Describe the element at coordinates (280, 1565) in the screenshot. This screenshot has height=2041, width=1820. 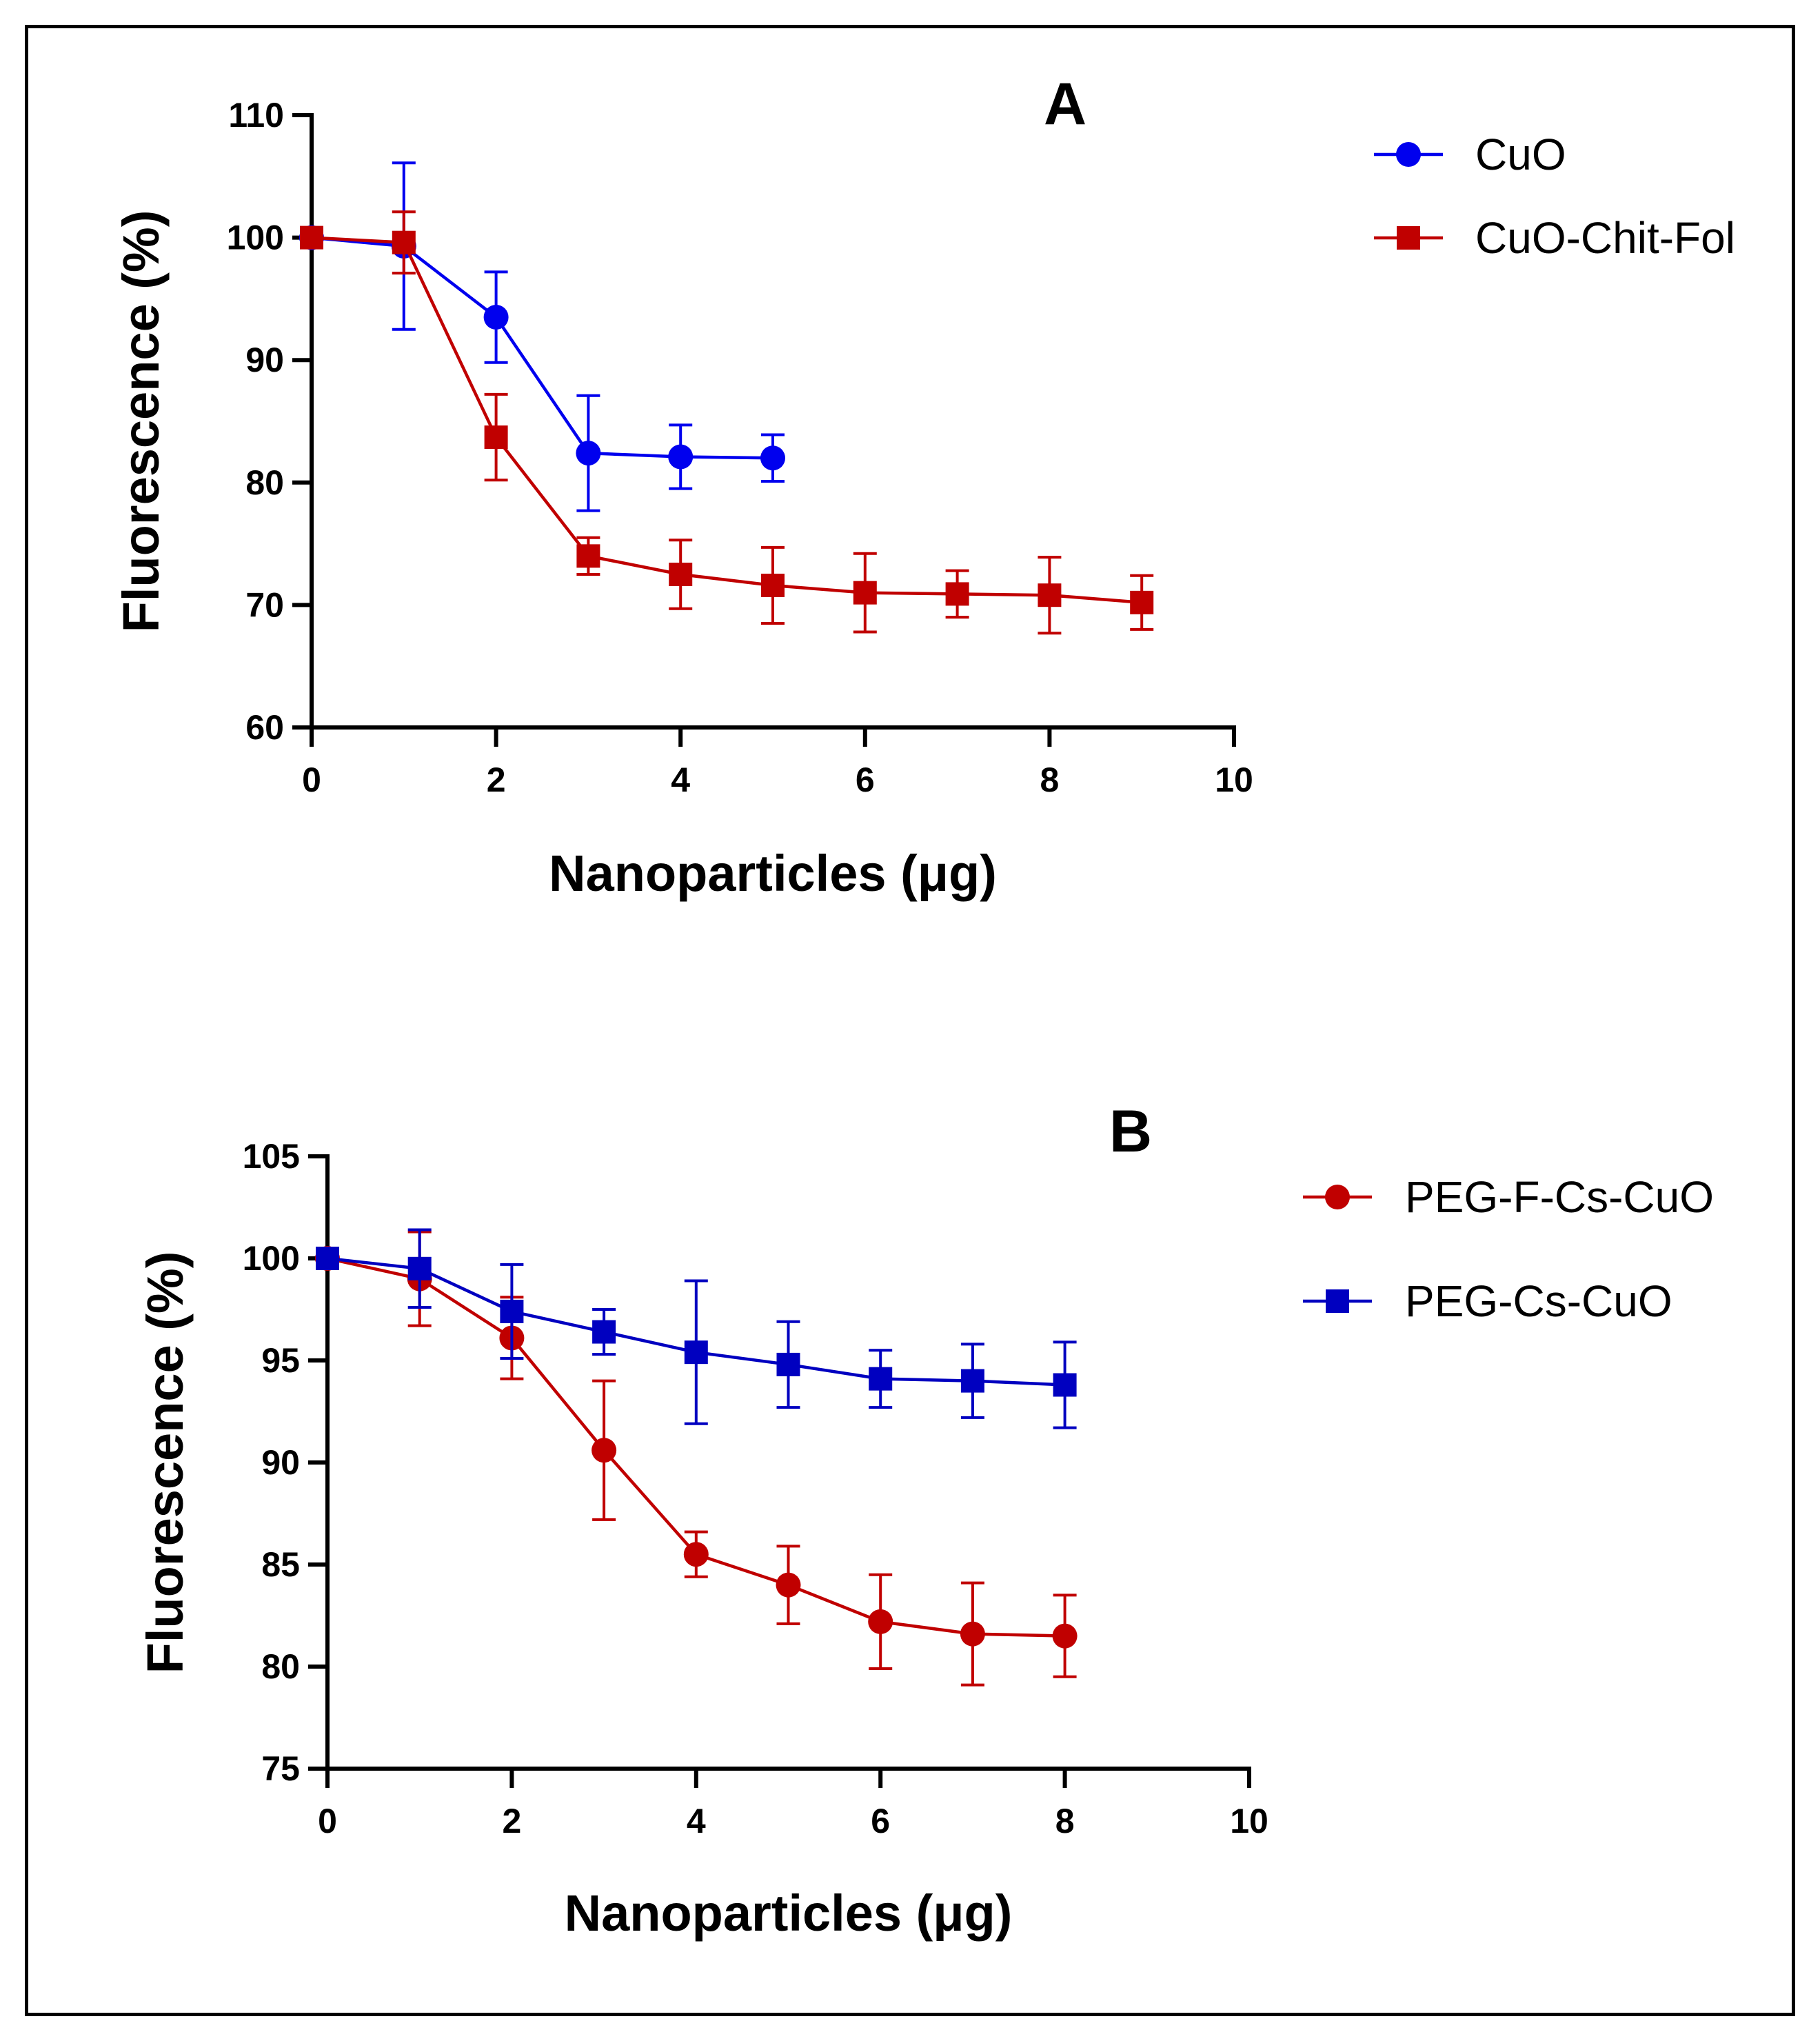
I see `y-tick-label: 85` at that location.